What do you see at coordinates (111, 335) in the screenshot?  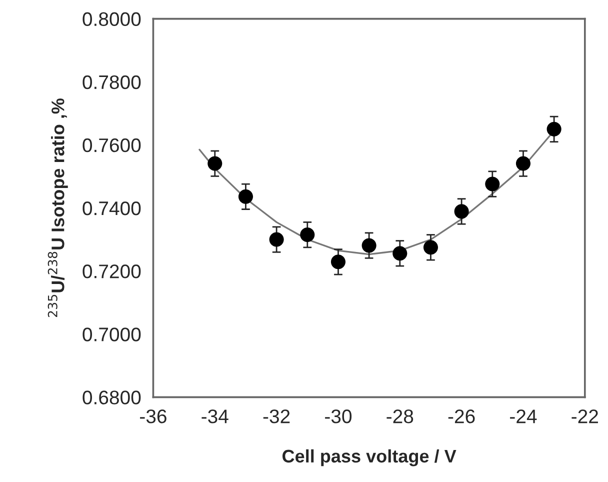 I see `y-tick-label: 0.7000` at bounding box center [111, 335].